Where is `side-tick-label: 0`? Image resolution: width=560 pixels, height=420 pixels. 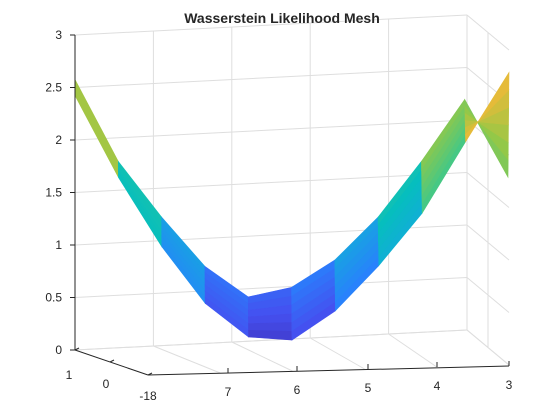
side-tick-label: 0 is located at coordinates (106, 384).